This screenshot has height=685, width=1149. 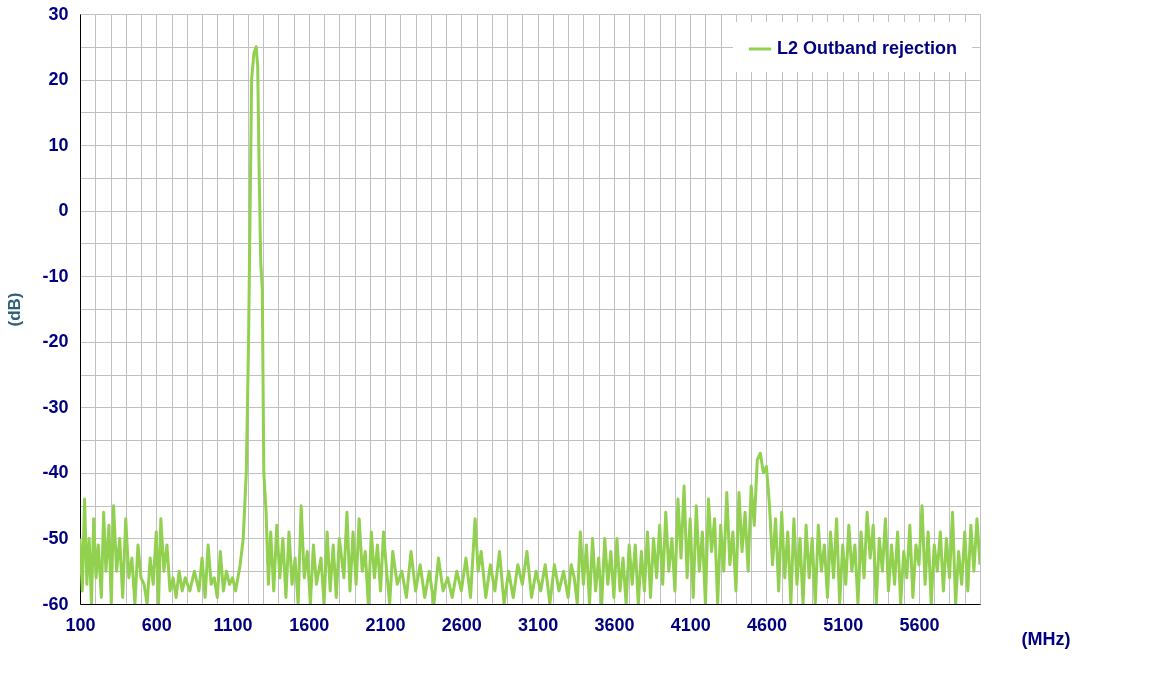 I want to click on x-axis-title: (MHz), so click(x=1046, y=638).